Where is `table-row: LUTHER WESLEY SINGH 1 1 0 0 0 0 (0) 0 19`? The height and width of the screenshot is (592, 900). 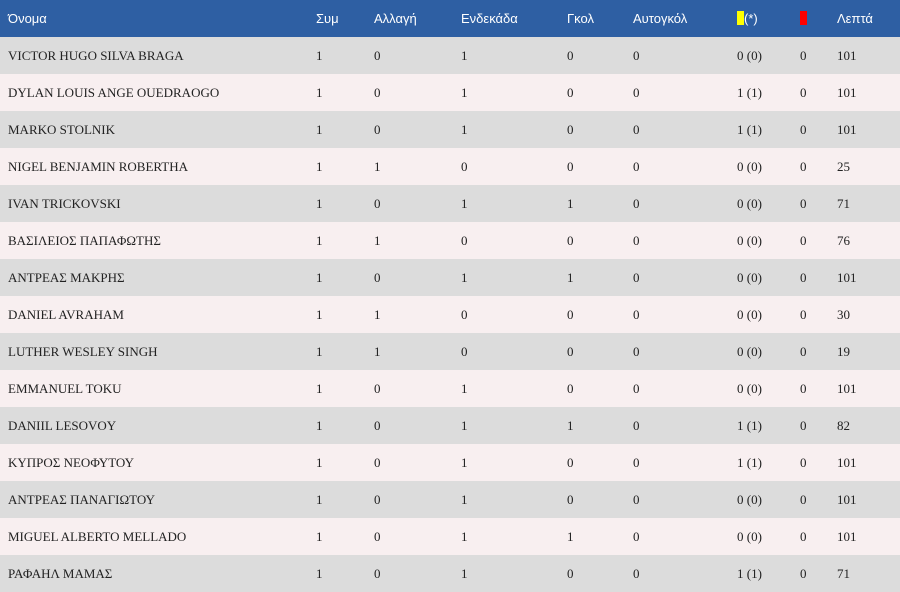
table-row: LUTHER WESLEY SINGH 1 1 0 0 0 0 (0) 0 19 is located at coordinates (450, 351).